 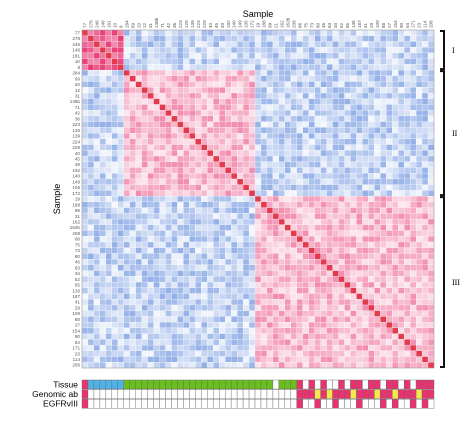 What do you see at coordinates (359, 24) in the screenshot?
I see `x-tick-label: 187` at bounding box center [359, 24].